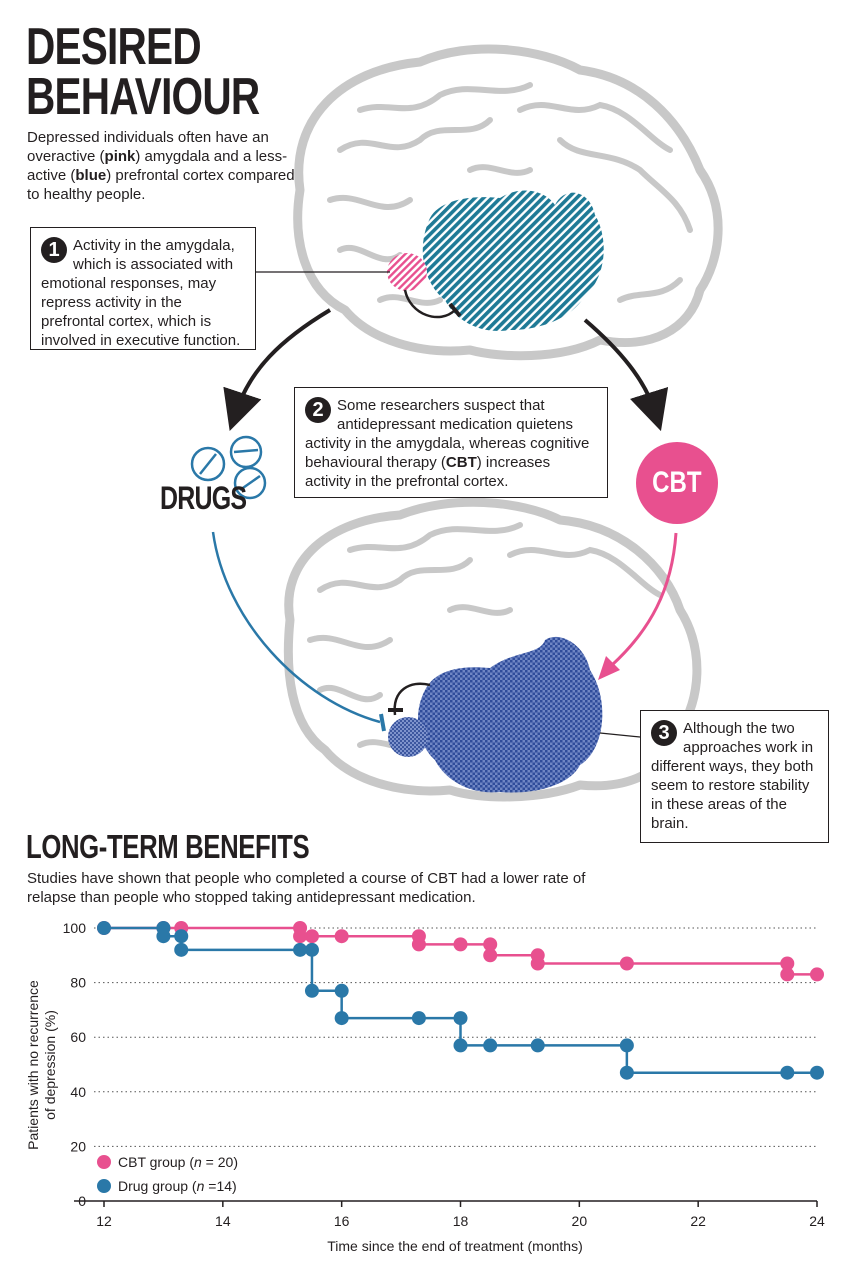  Describe the element at coordinates (143, 97) in the screenshot. I see `title-line-2: BEHAVIOUR` at that location.